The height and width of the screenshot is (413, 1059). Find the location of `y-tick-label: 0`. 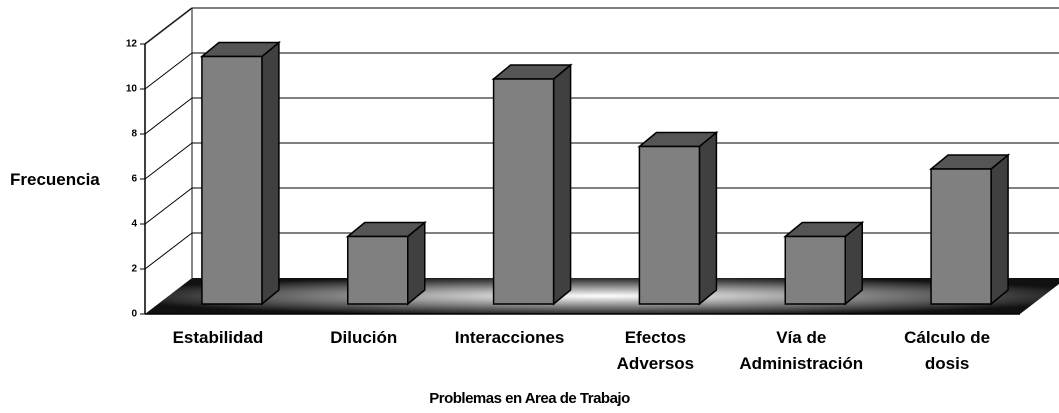

y-tick-label: 0 is located at coordinates (134, 314).